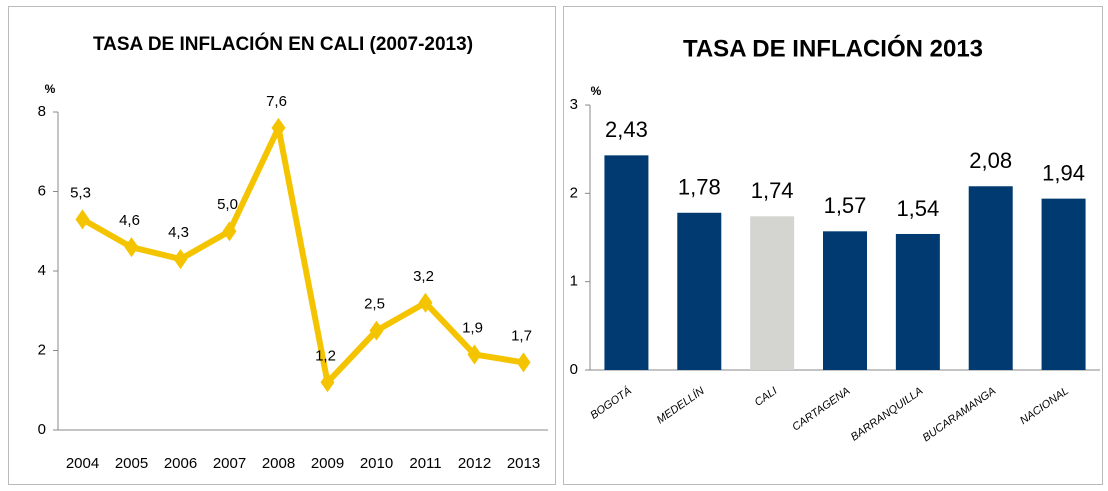  I want to click on x-tick-label: 2011, so click(425, 463).